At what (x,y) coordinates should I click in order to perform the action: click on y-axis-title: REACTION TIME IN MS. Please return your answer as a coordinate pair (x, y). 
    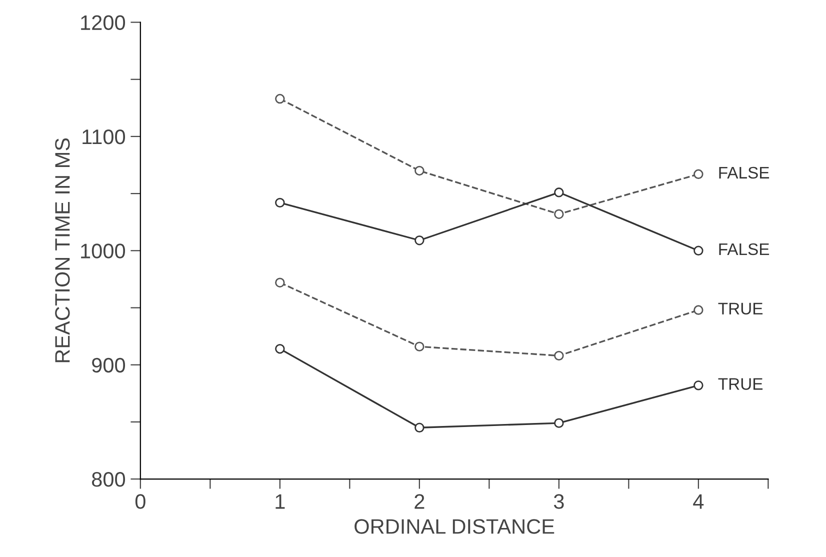
    Looking at the image, I should click on (62, 250).